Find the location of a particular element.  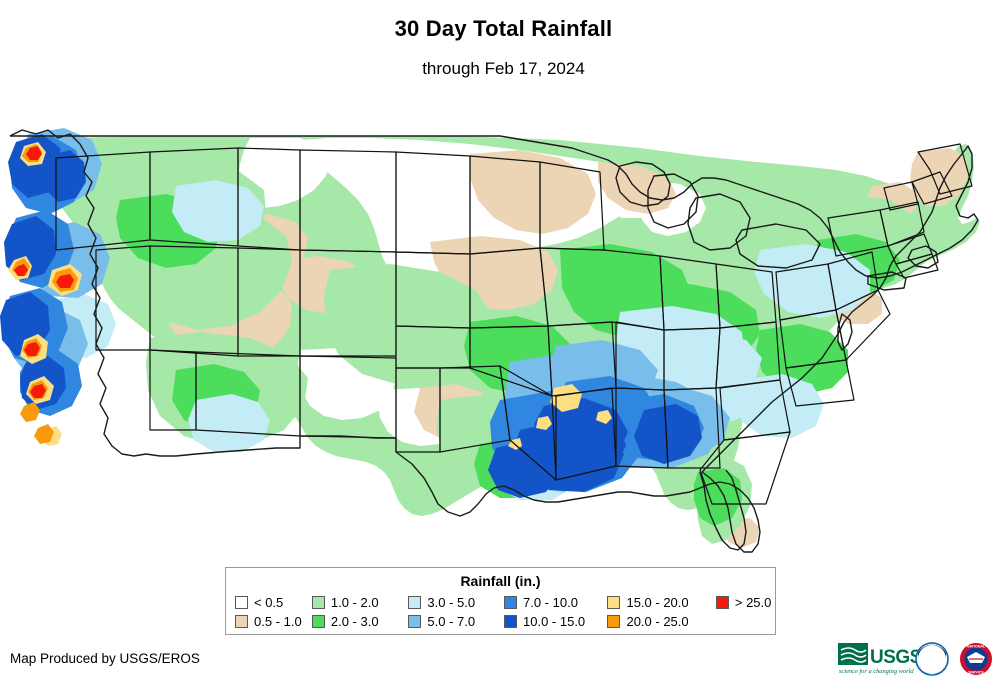

class-150-200-la-cell2 is located at coordinates (544, 423).